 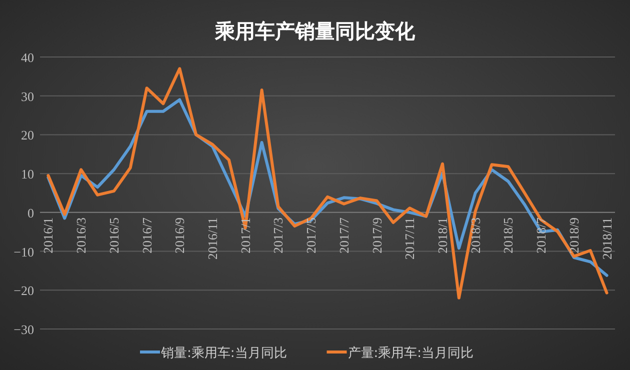 I want to click on y-tick-label: −10, so click(x=24, y=252).